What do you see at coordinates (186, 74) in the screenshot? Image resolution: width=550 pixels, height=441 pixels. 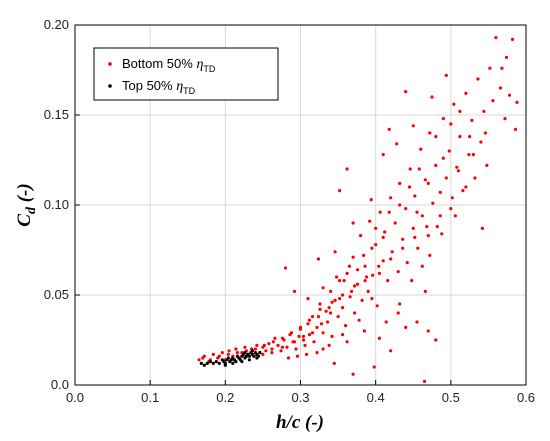 I see `legend: Bottom 50% ηTD Top 50% ηTD` at bounding box center [186, 74].